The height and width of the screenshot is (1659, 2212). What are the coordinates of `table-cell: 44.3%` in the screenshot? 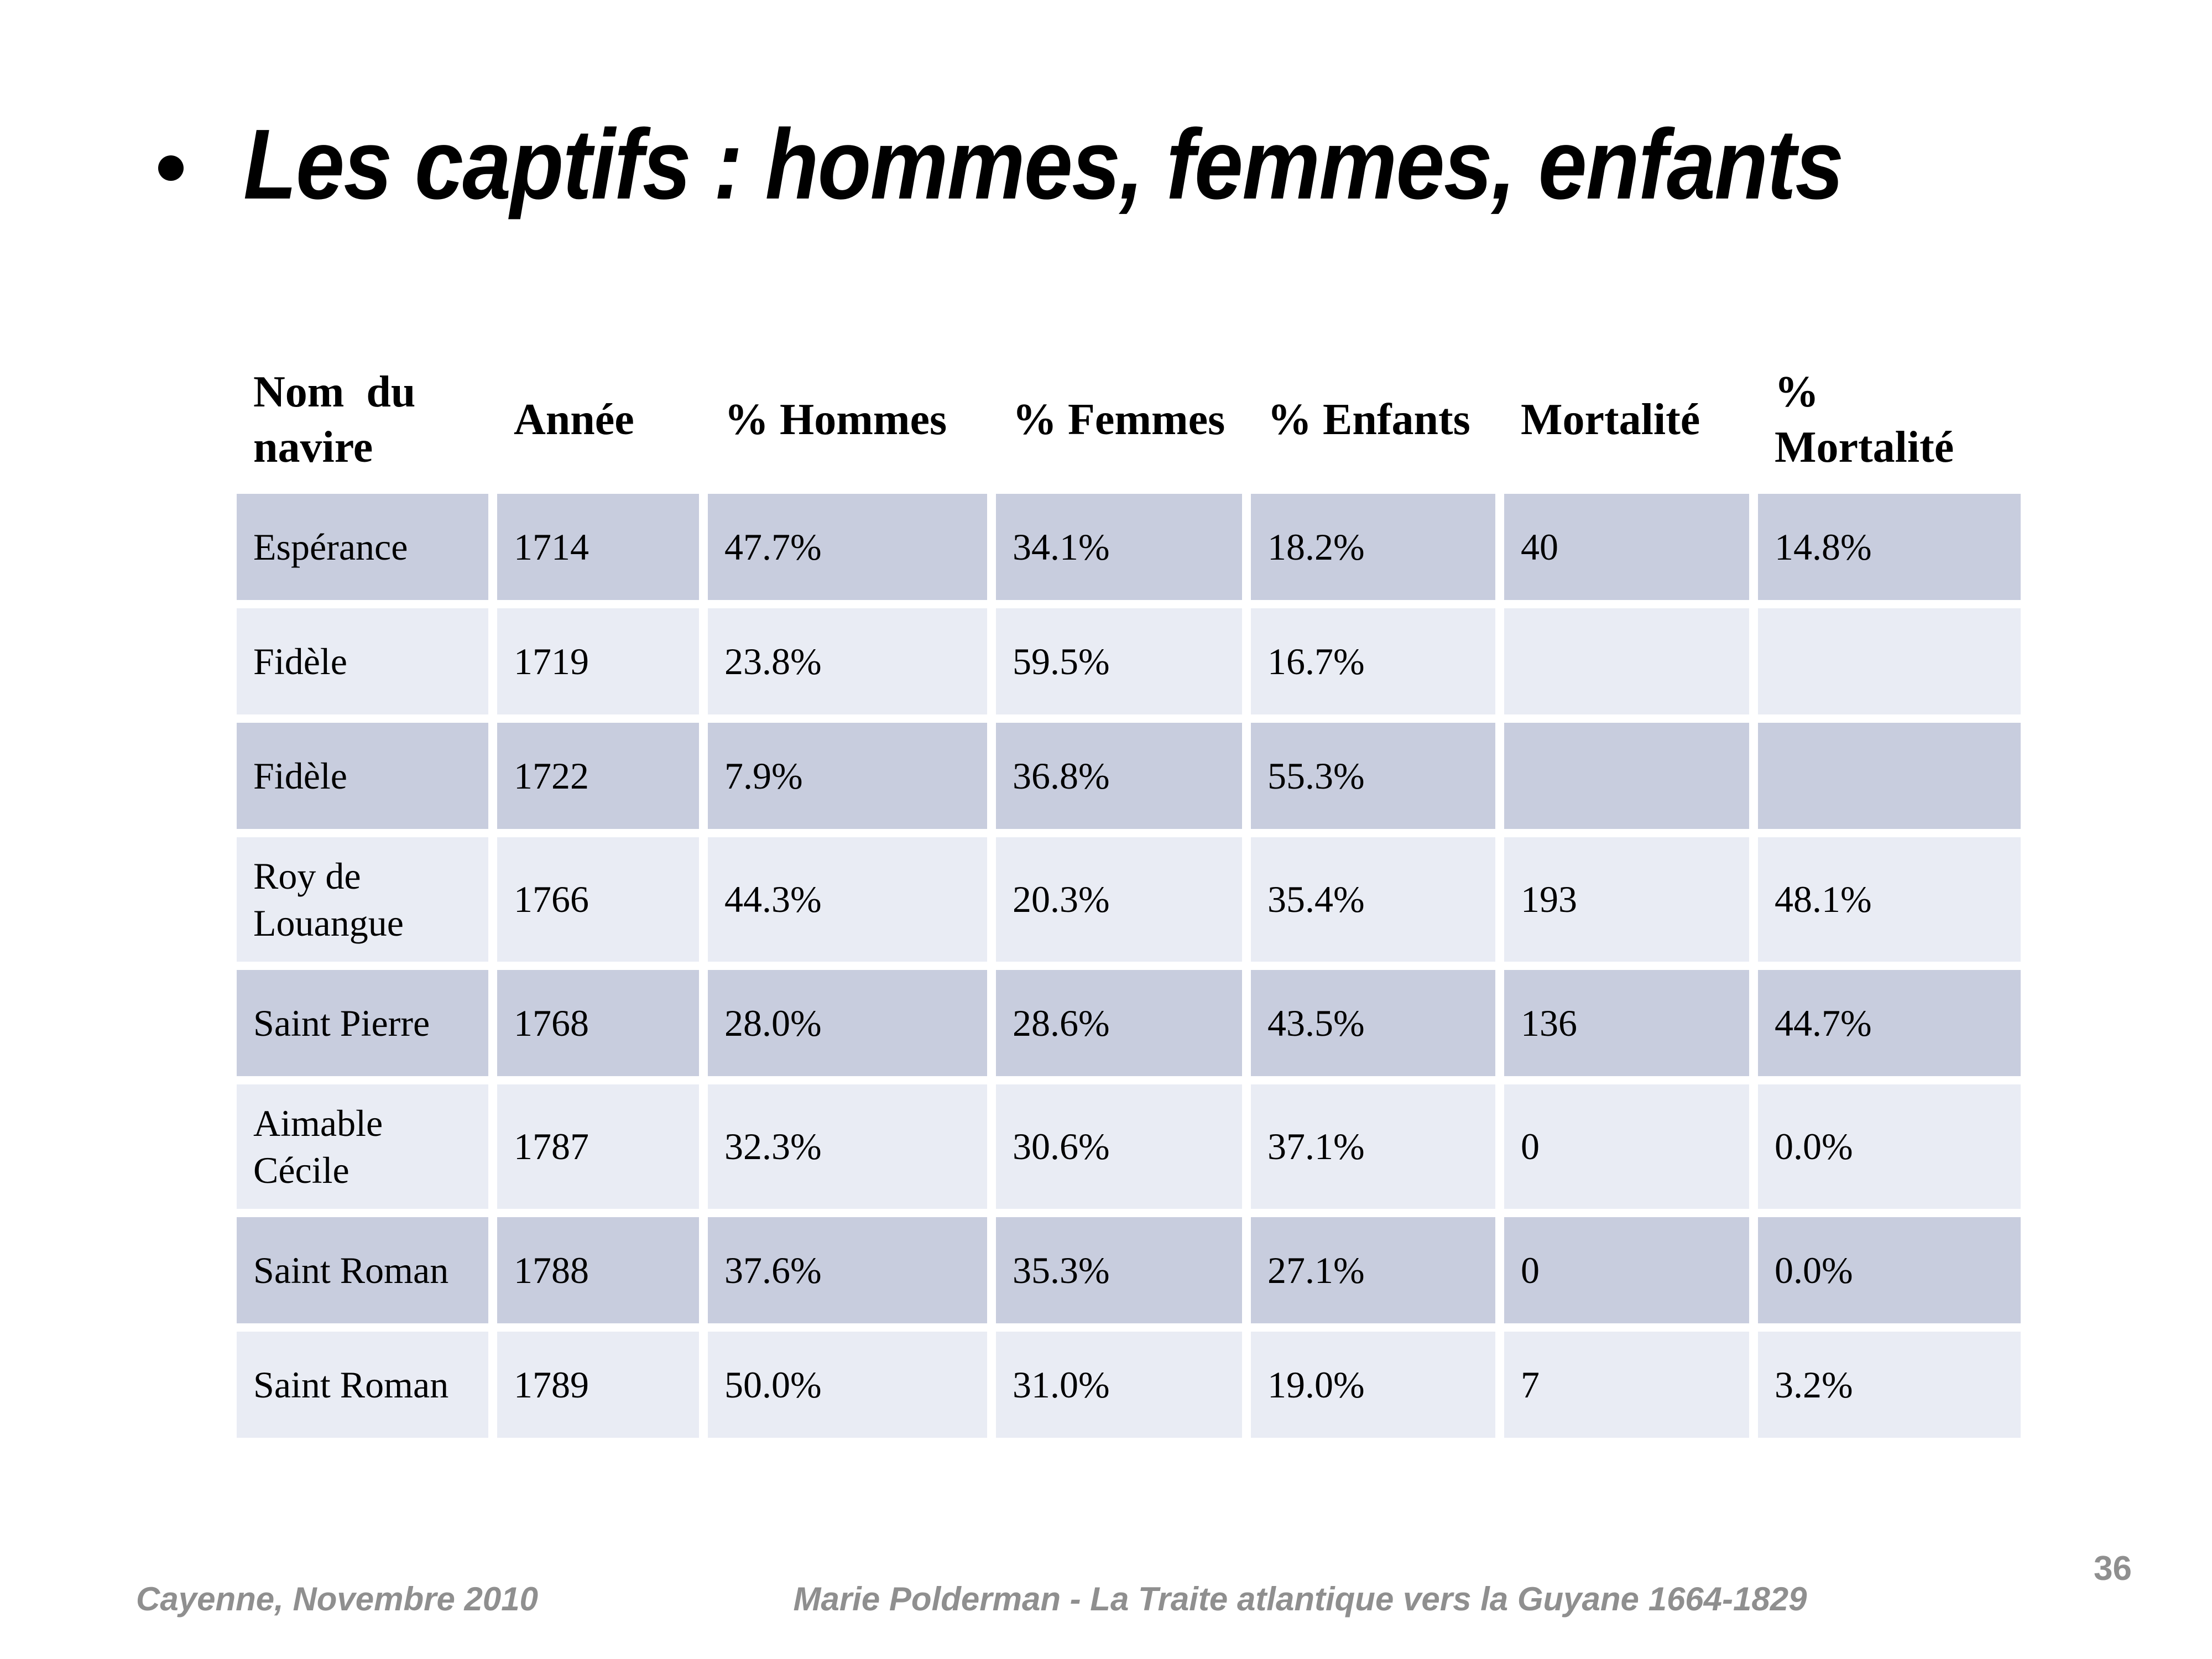 It's located at (848, 900).